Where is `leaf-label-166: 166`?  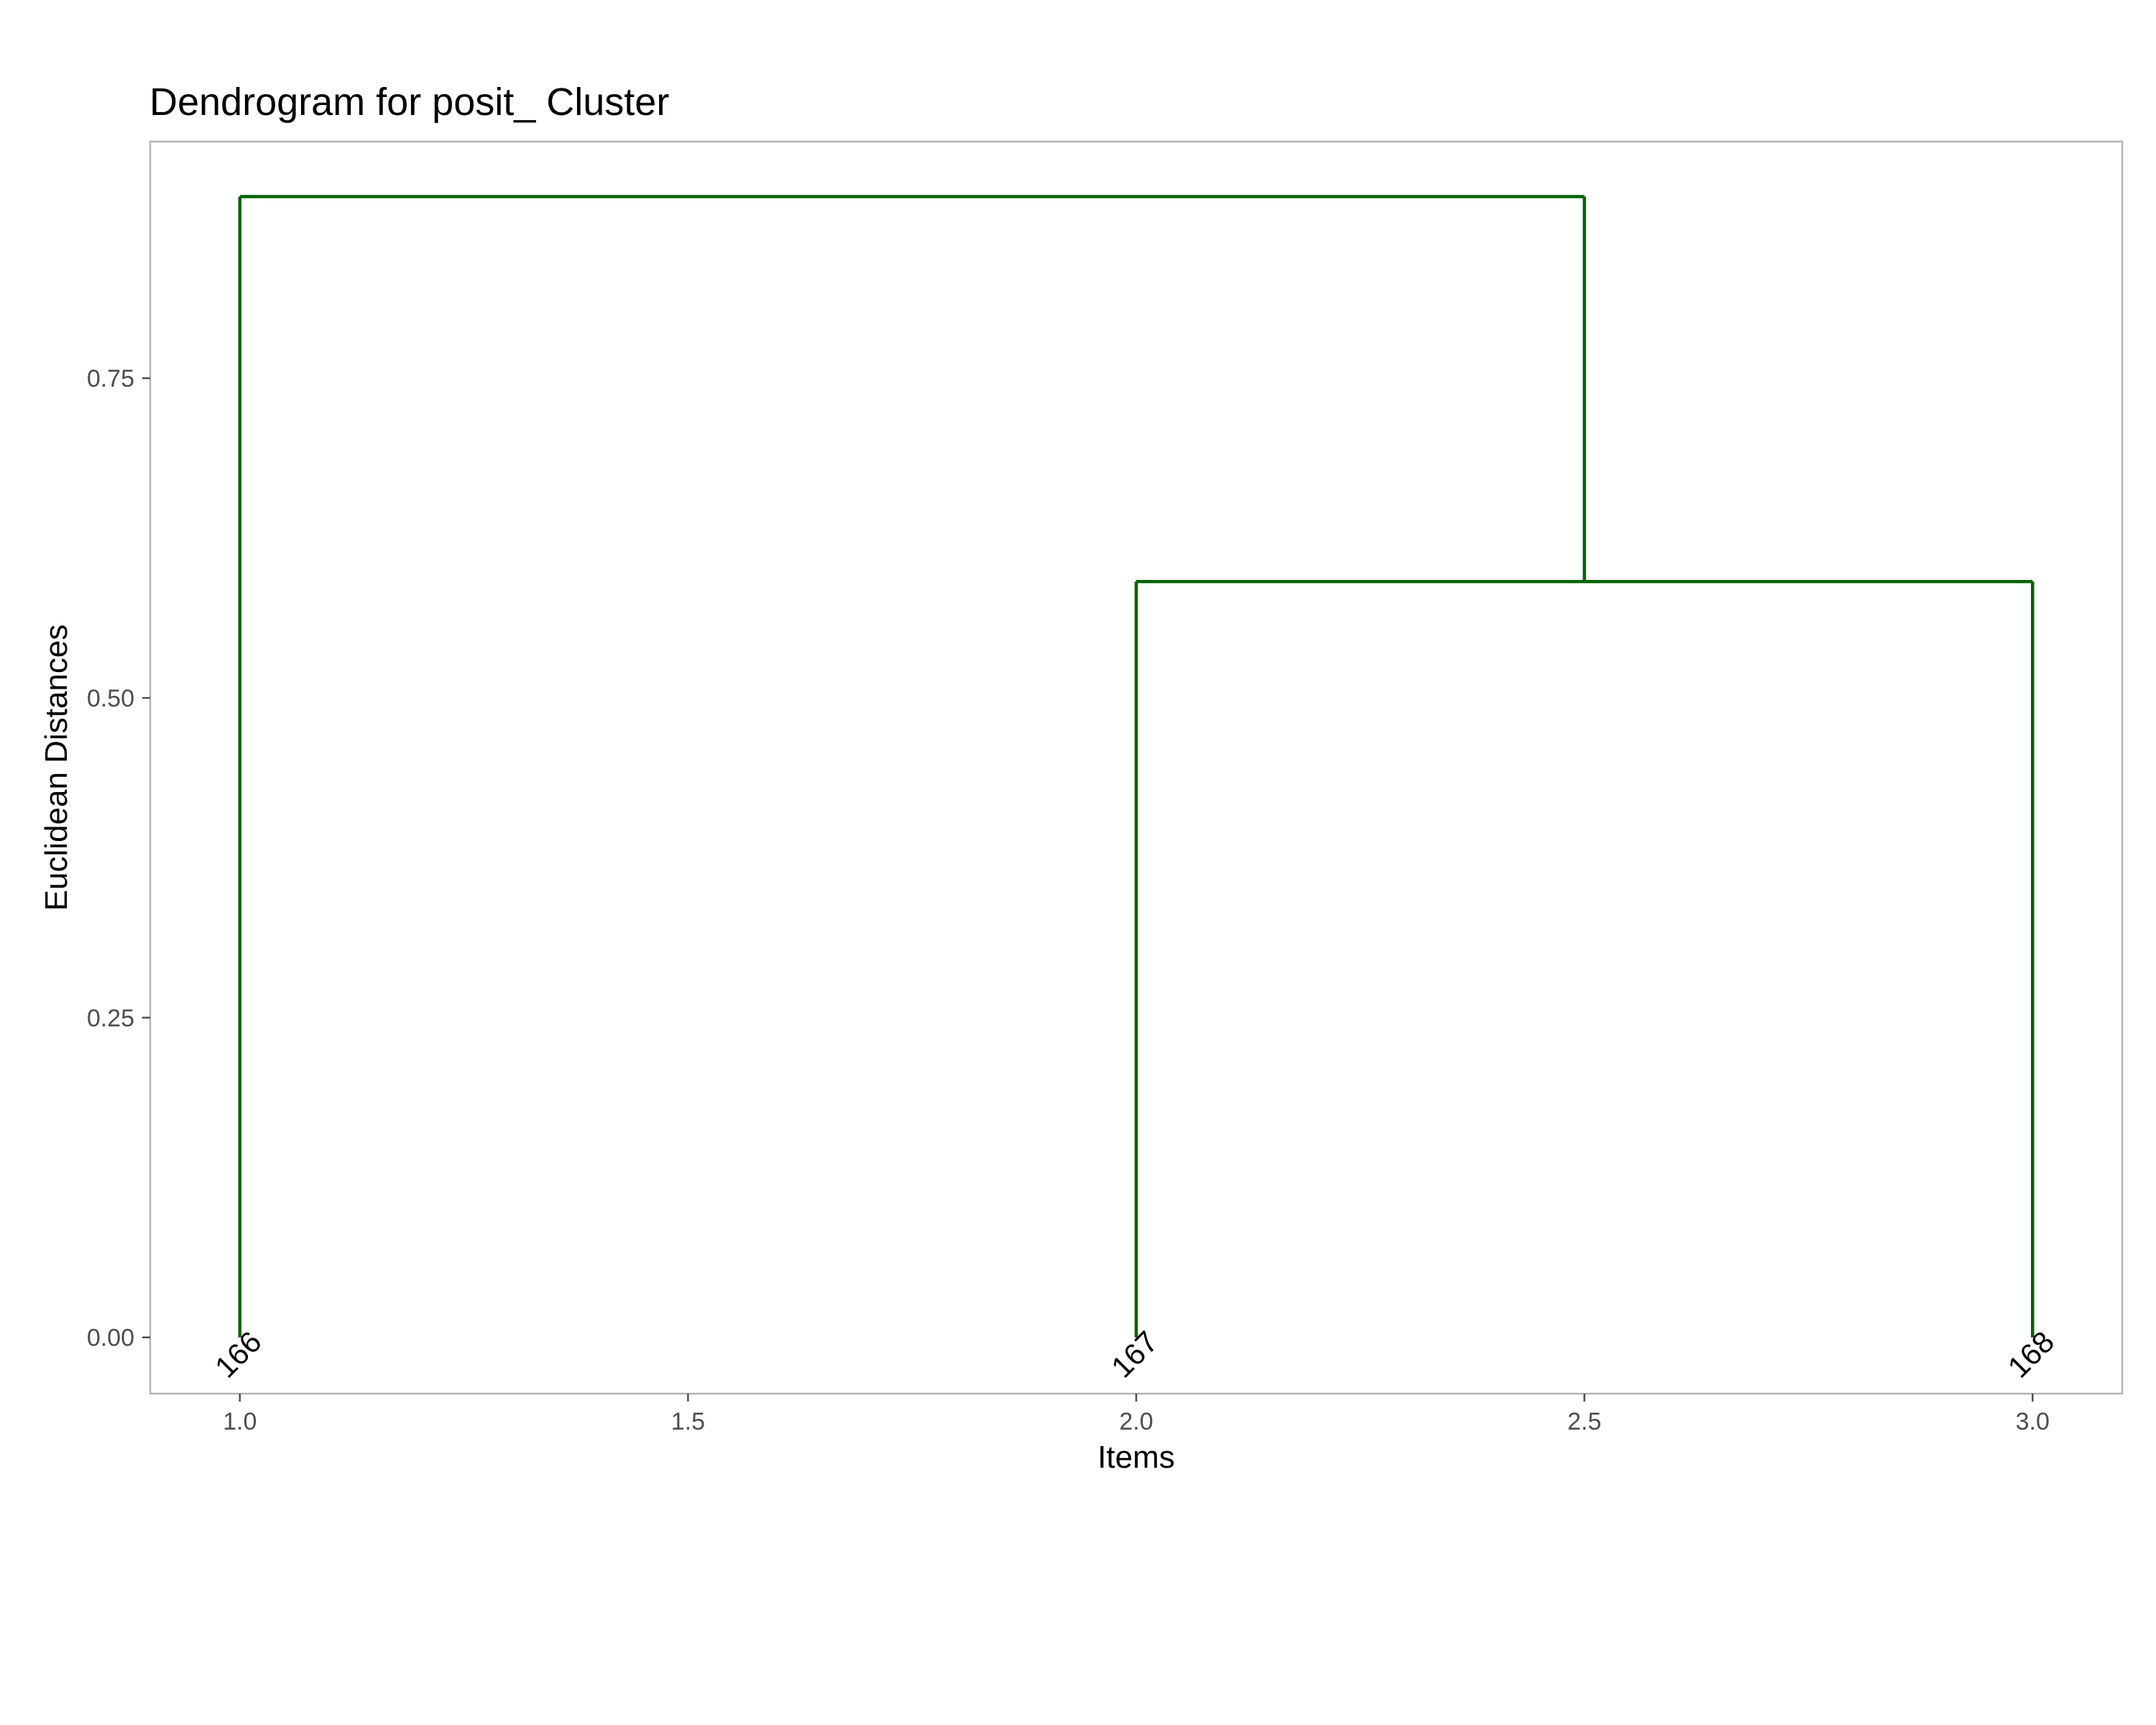 leaf-label-166: 166 is located at coordinates (238, 1354).